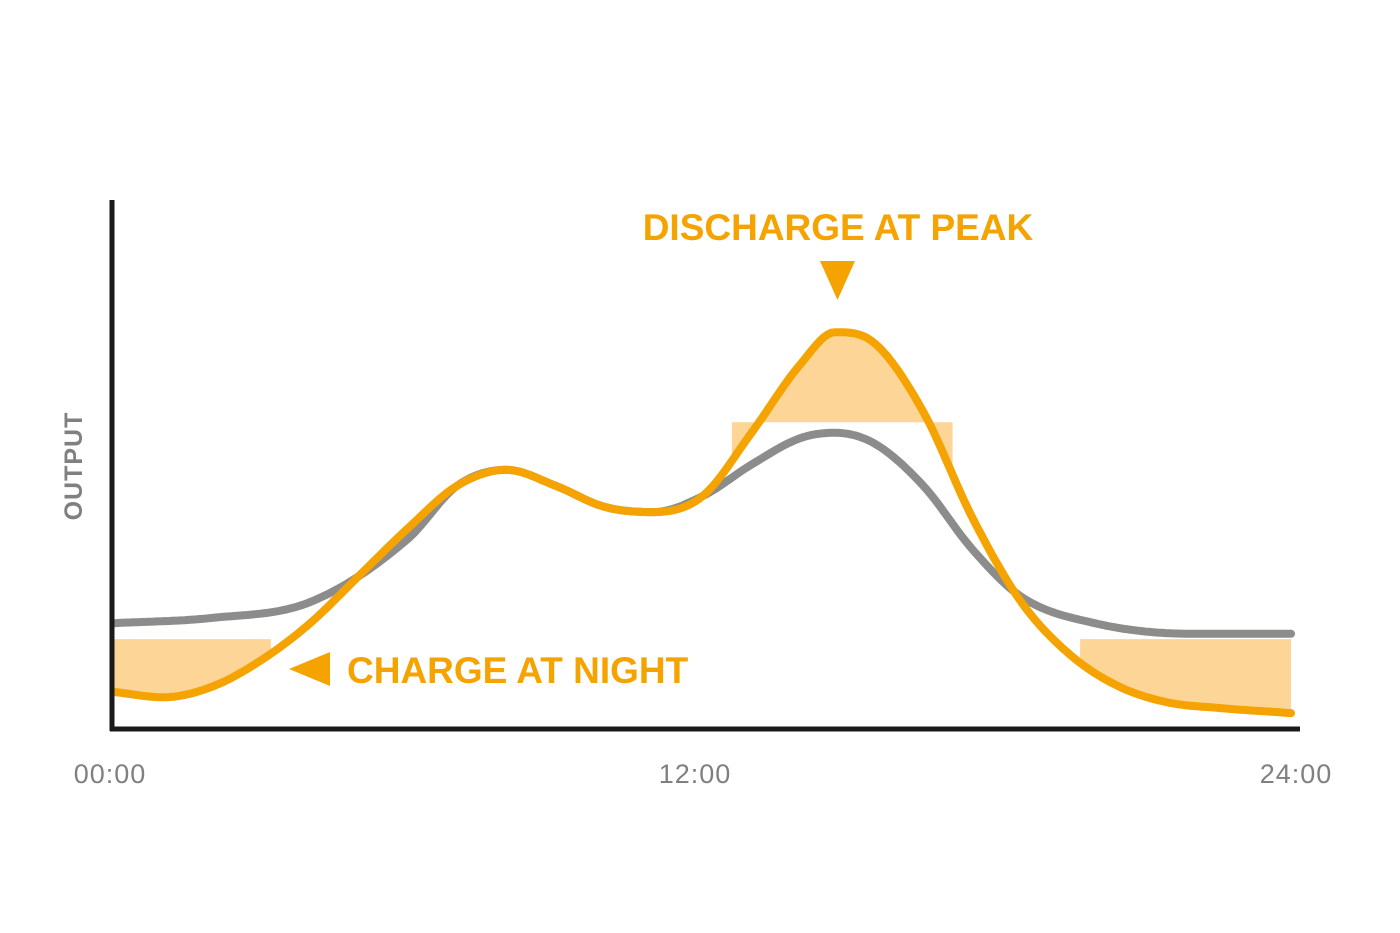 This screenshot has width=1400, height=933. What do you see at coordinates (837, 280) in the screenshot?
I see `discharge-arrow-icon` at bounding box center [837, 280].